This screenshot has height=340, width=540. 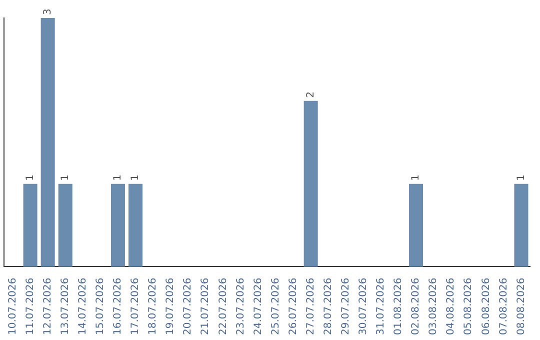 What do you see at coordinates (206, 307) in the screenshot?
I see `x-tick-label: 21.07.2026` at bounding box center [206, 307].